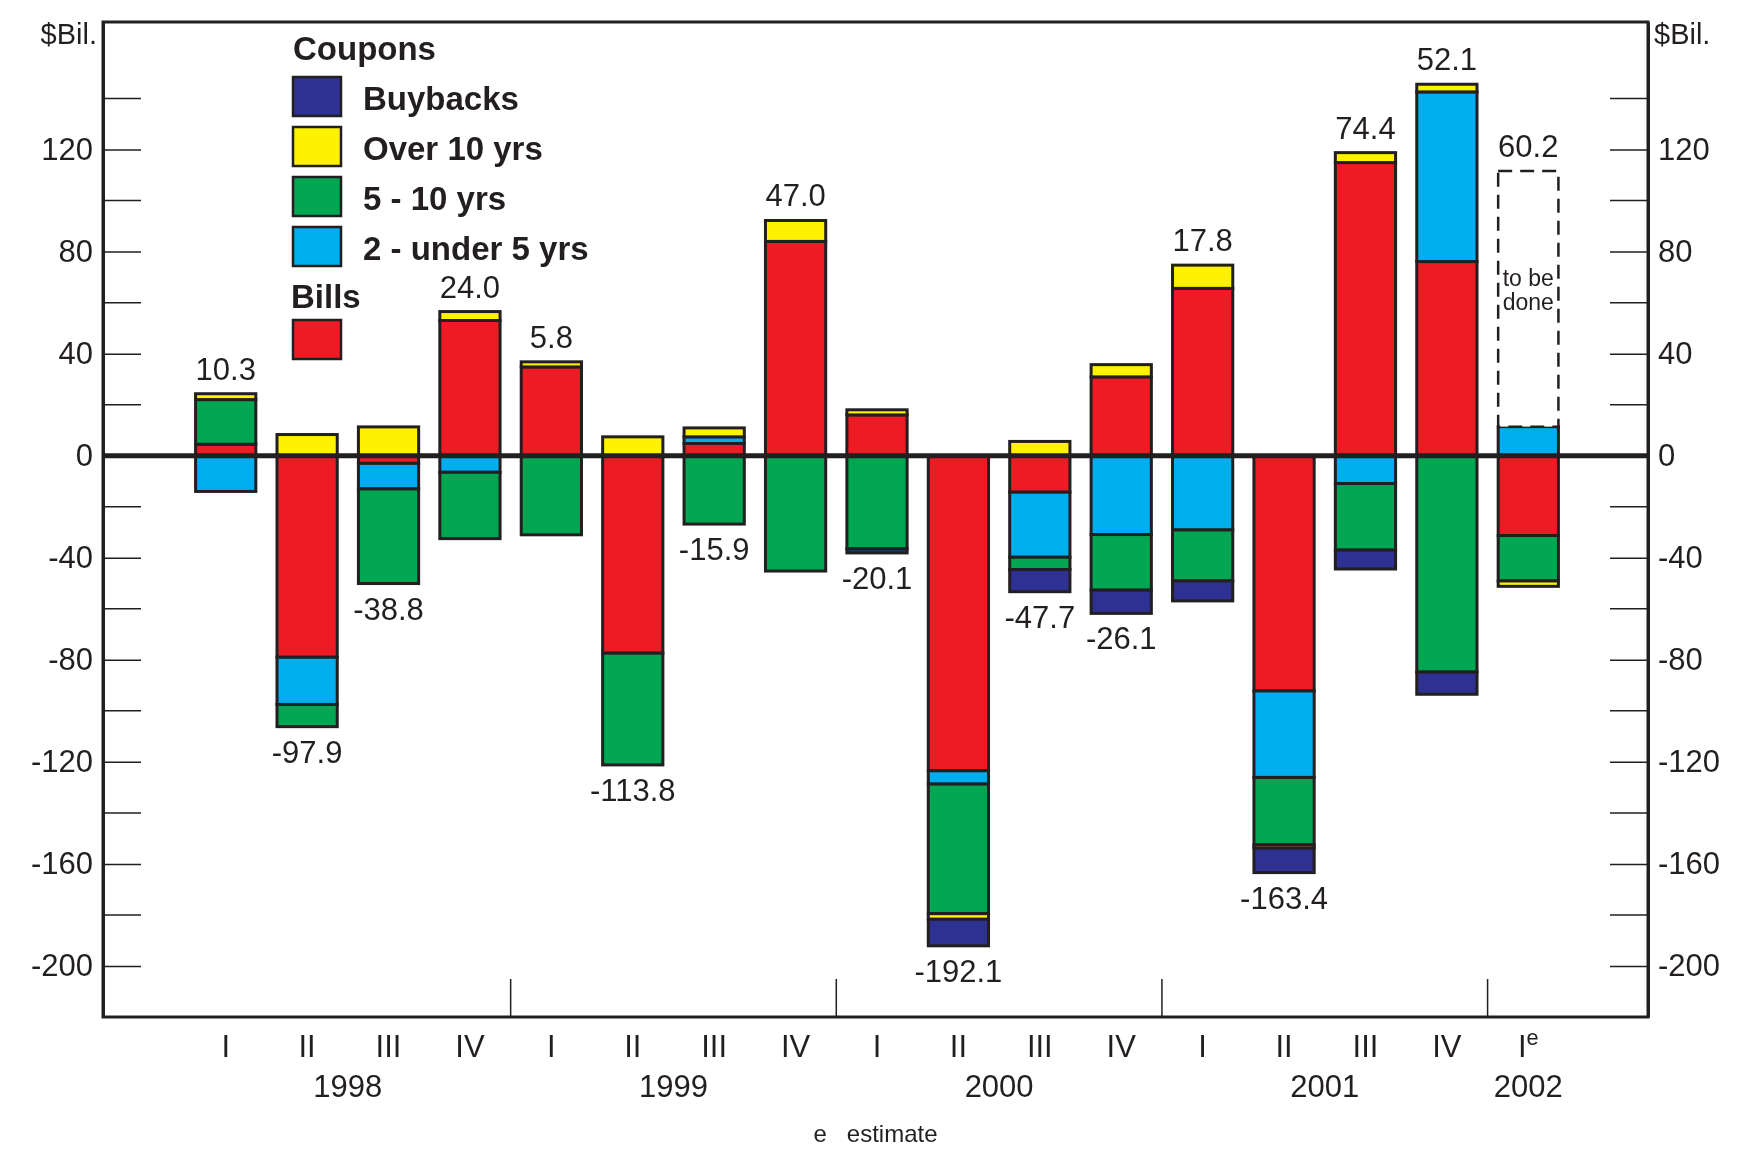 This screenshot has width=1740, height=1151. Describe the element at coordinates (75, 354) in the screenshot. I see `y-tick-label: 40` at that location.